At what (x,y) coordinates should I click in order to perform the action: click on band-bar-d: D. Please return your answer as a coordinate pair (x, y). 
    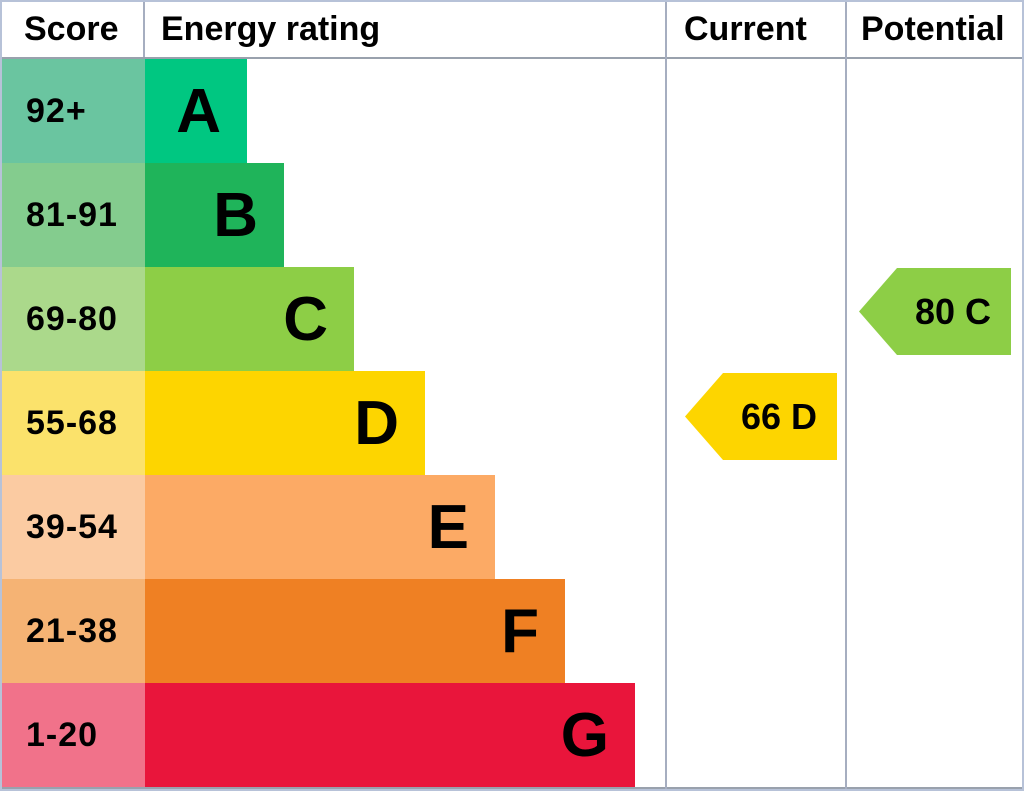
    Looking at the image, I should click on (285, 423).